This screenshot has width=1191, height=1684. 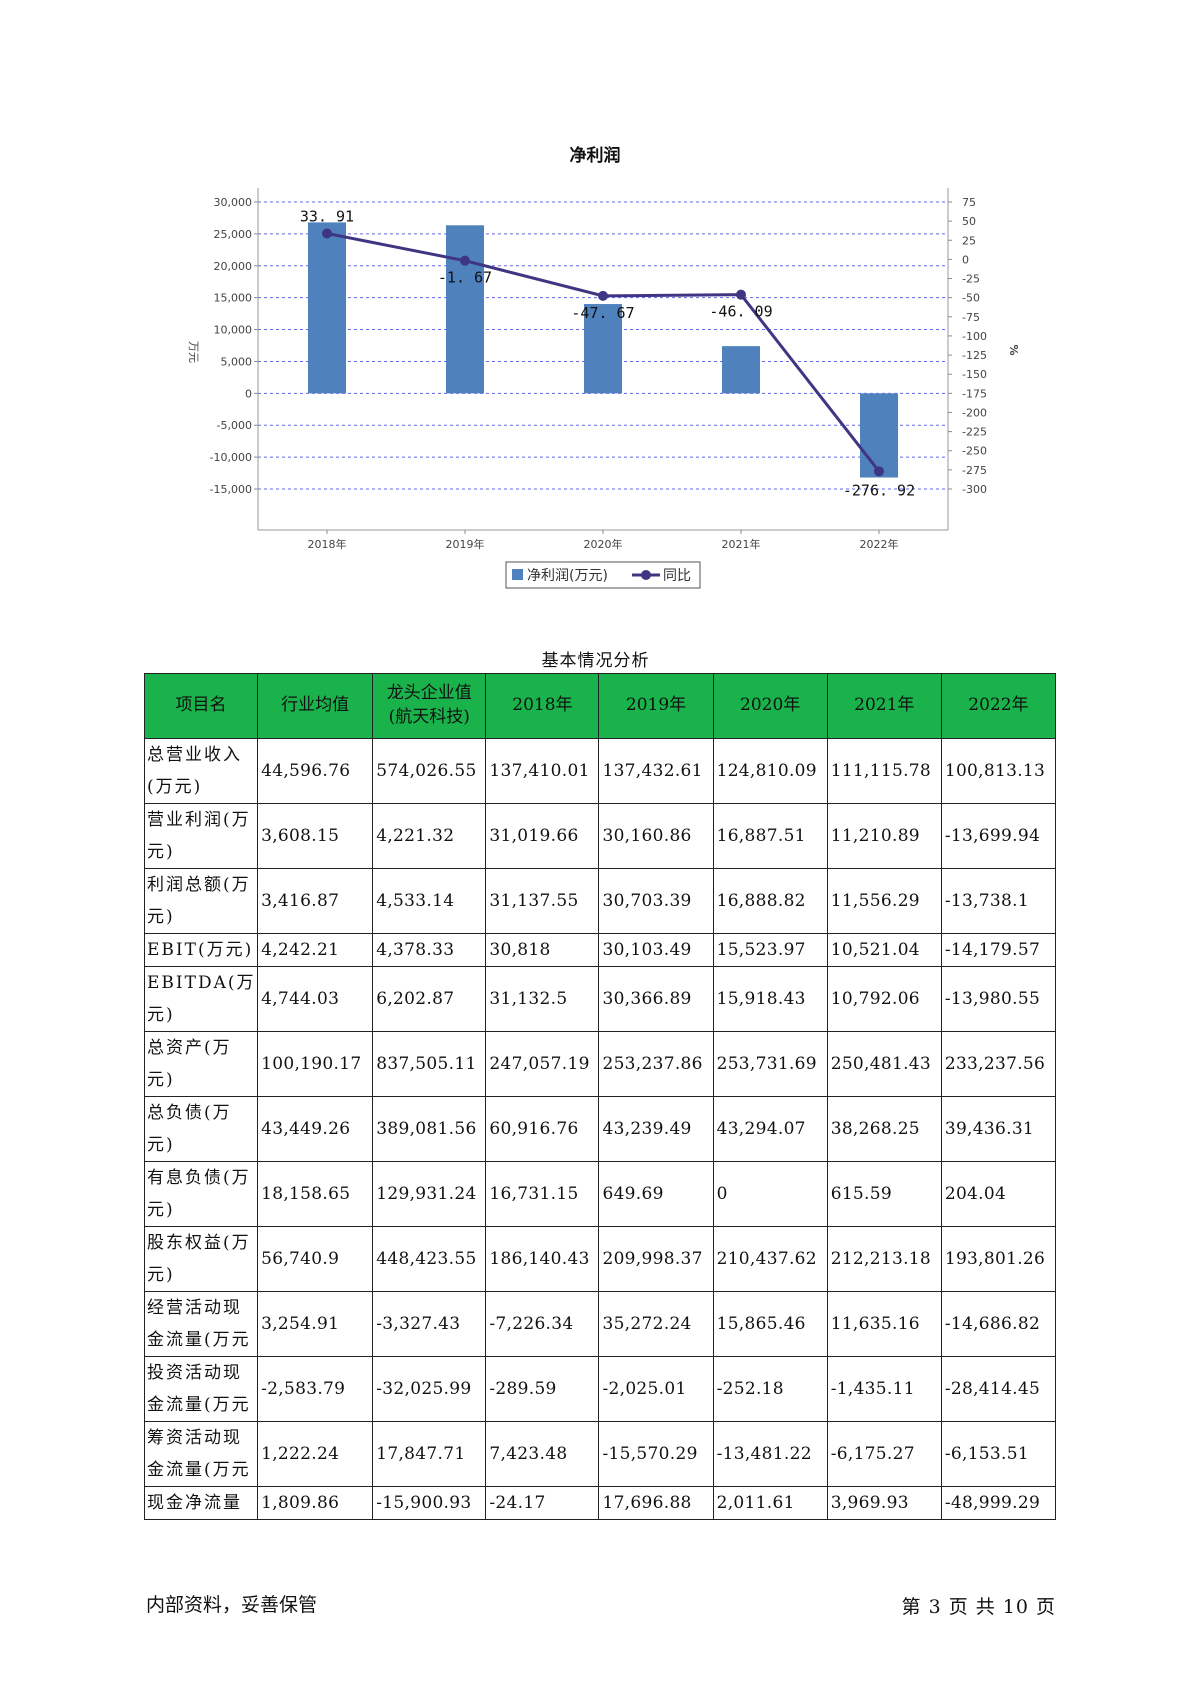 What do you see at coordinates (201, 1324) in the screenshot?
I see `row-label: 经营活动现金流量(万元` at bounding box center [201, 1324].